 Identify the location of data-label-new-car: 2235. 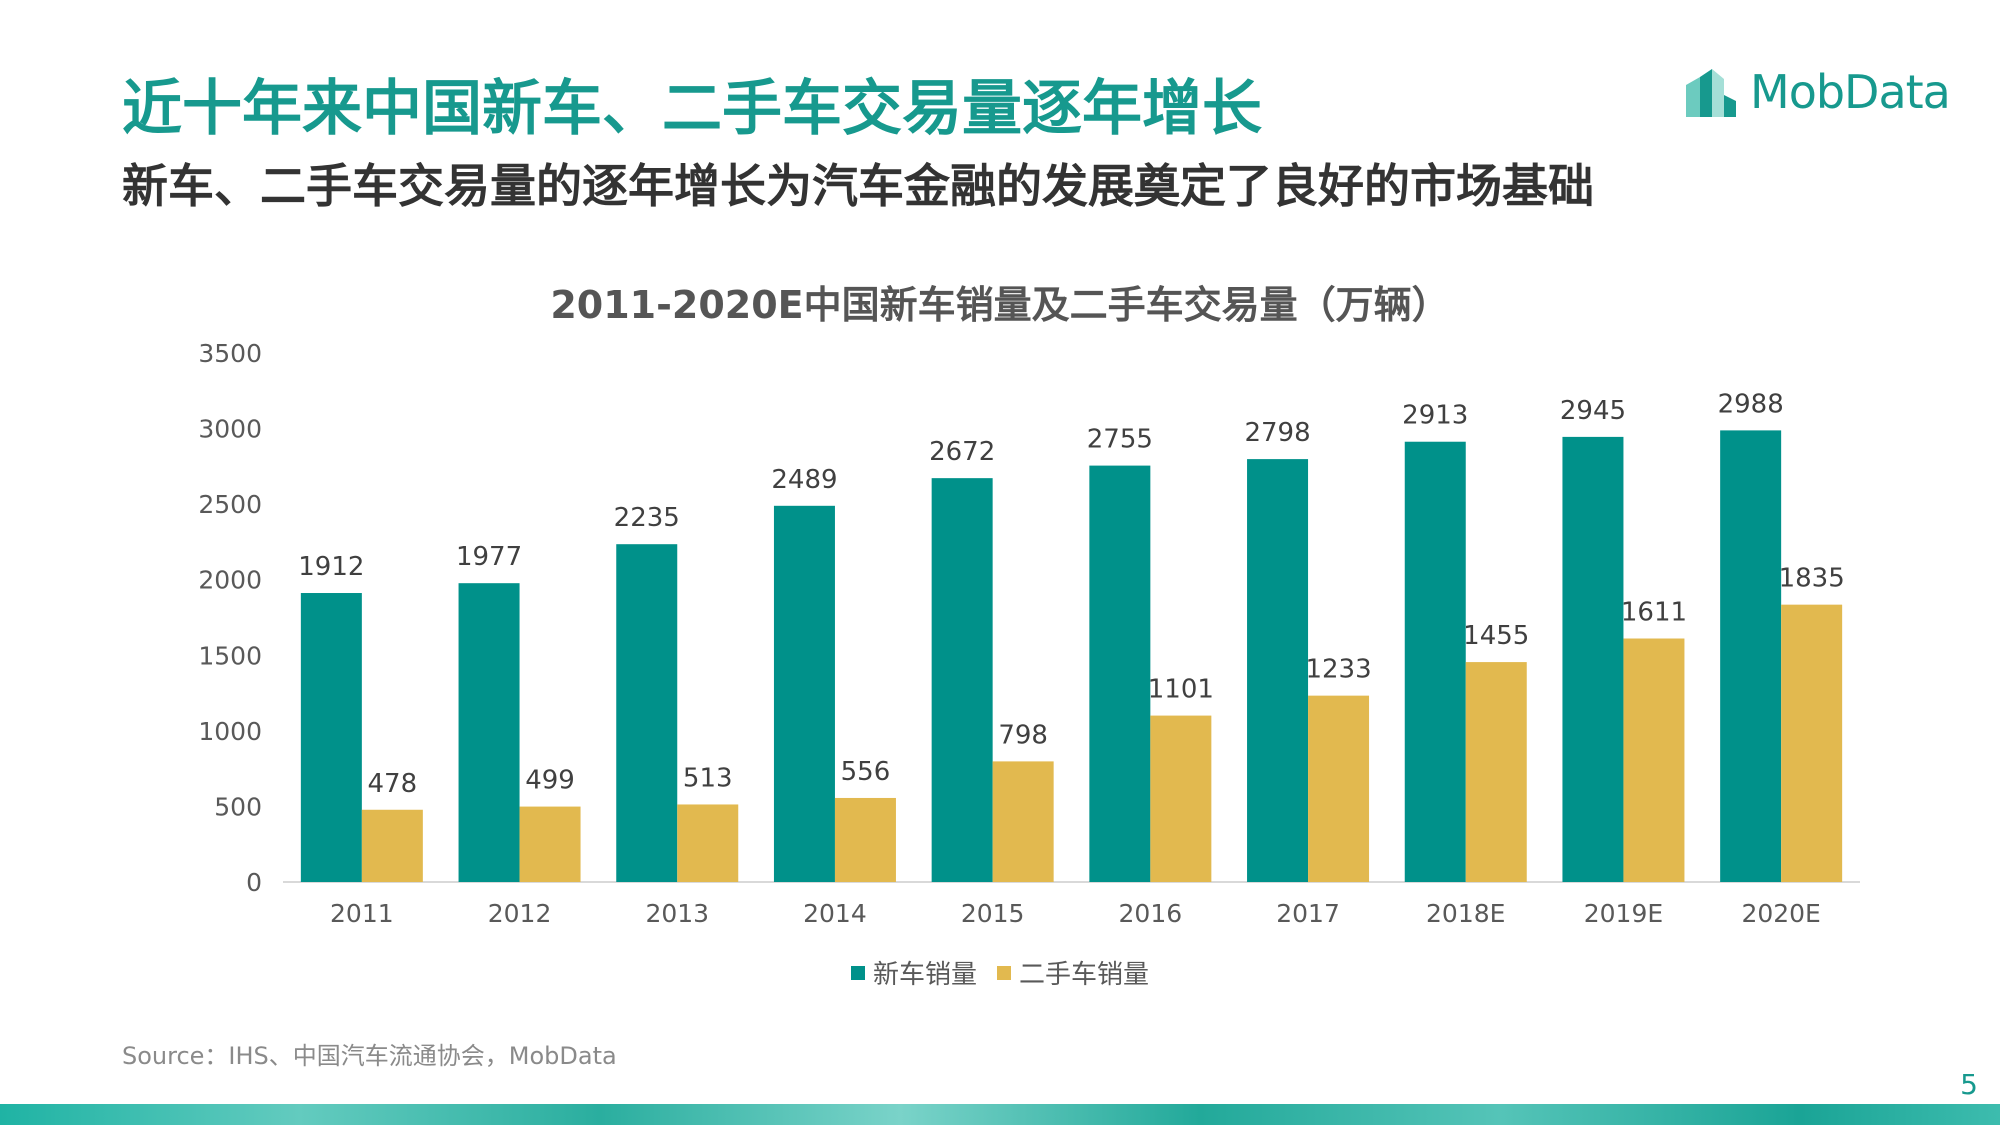
(647, 518).